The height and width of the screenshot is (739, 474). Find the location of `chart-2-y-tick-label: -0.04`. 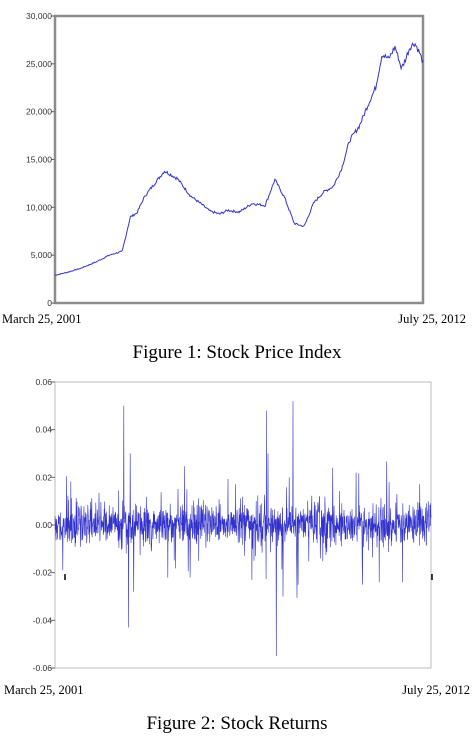

chart-2-y-tick-label: -0.04 is located at coordinates (43, 620).